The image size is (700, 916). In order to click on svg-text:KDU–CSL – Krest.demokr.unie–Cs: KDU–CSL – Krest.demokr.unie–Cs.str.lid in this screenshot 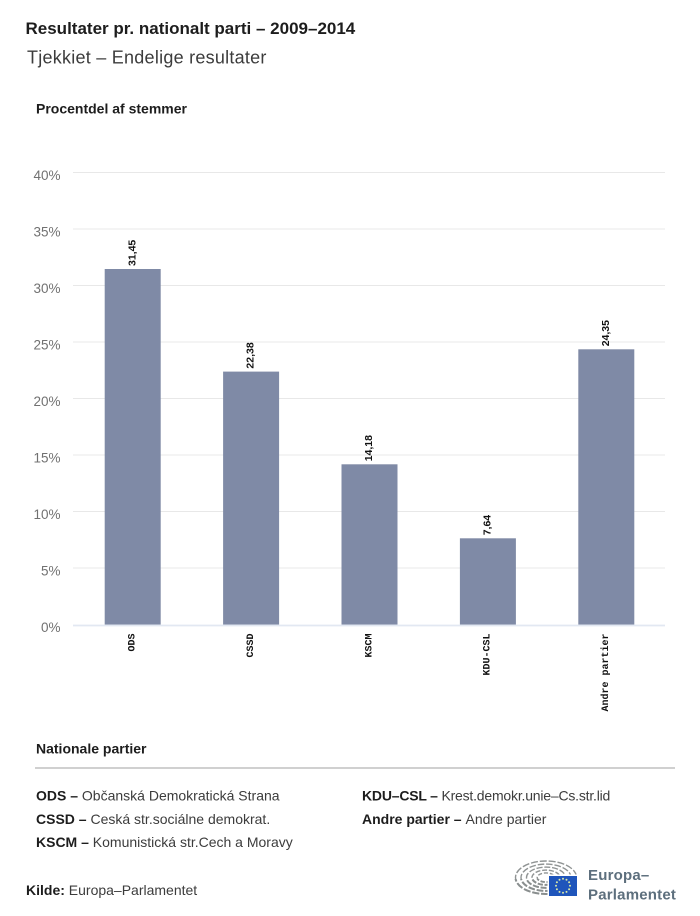, I will do `click(486, 796)`.